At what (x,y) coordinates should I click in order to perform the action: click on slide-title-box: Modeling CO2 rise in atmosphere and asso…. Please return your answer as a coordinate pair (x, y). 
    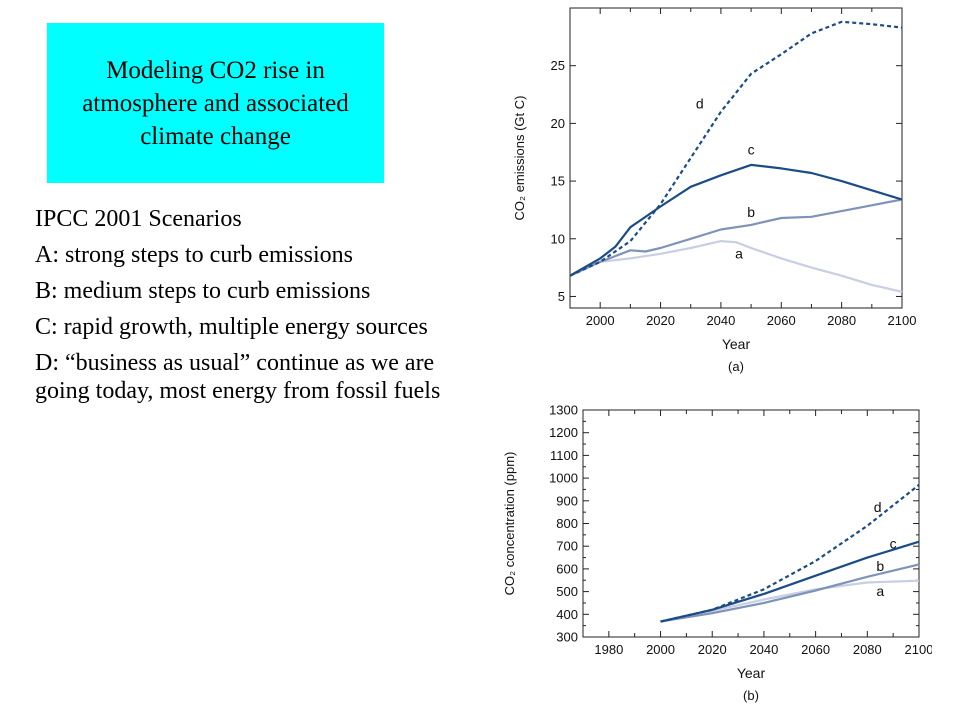
    Looking at the image, I should click on (215, 103).